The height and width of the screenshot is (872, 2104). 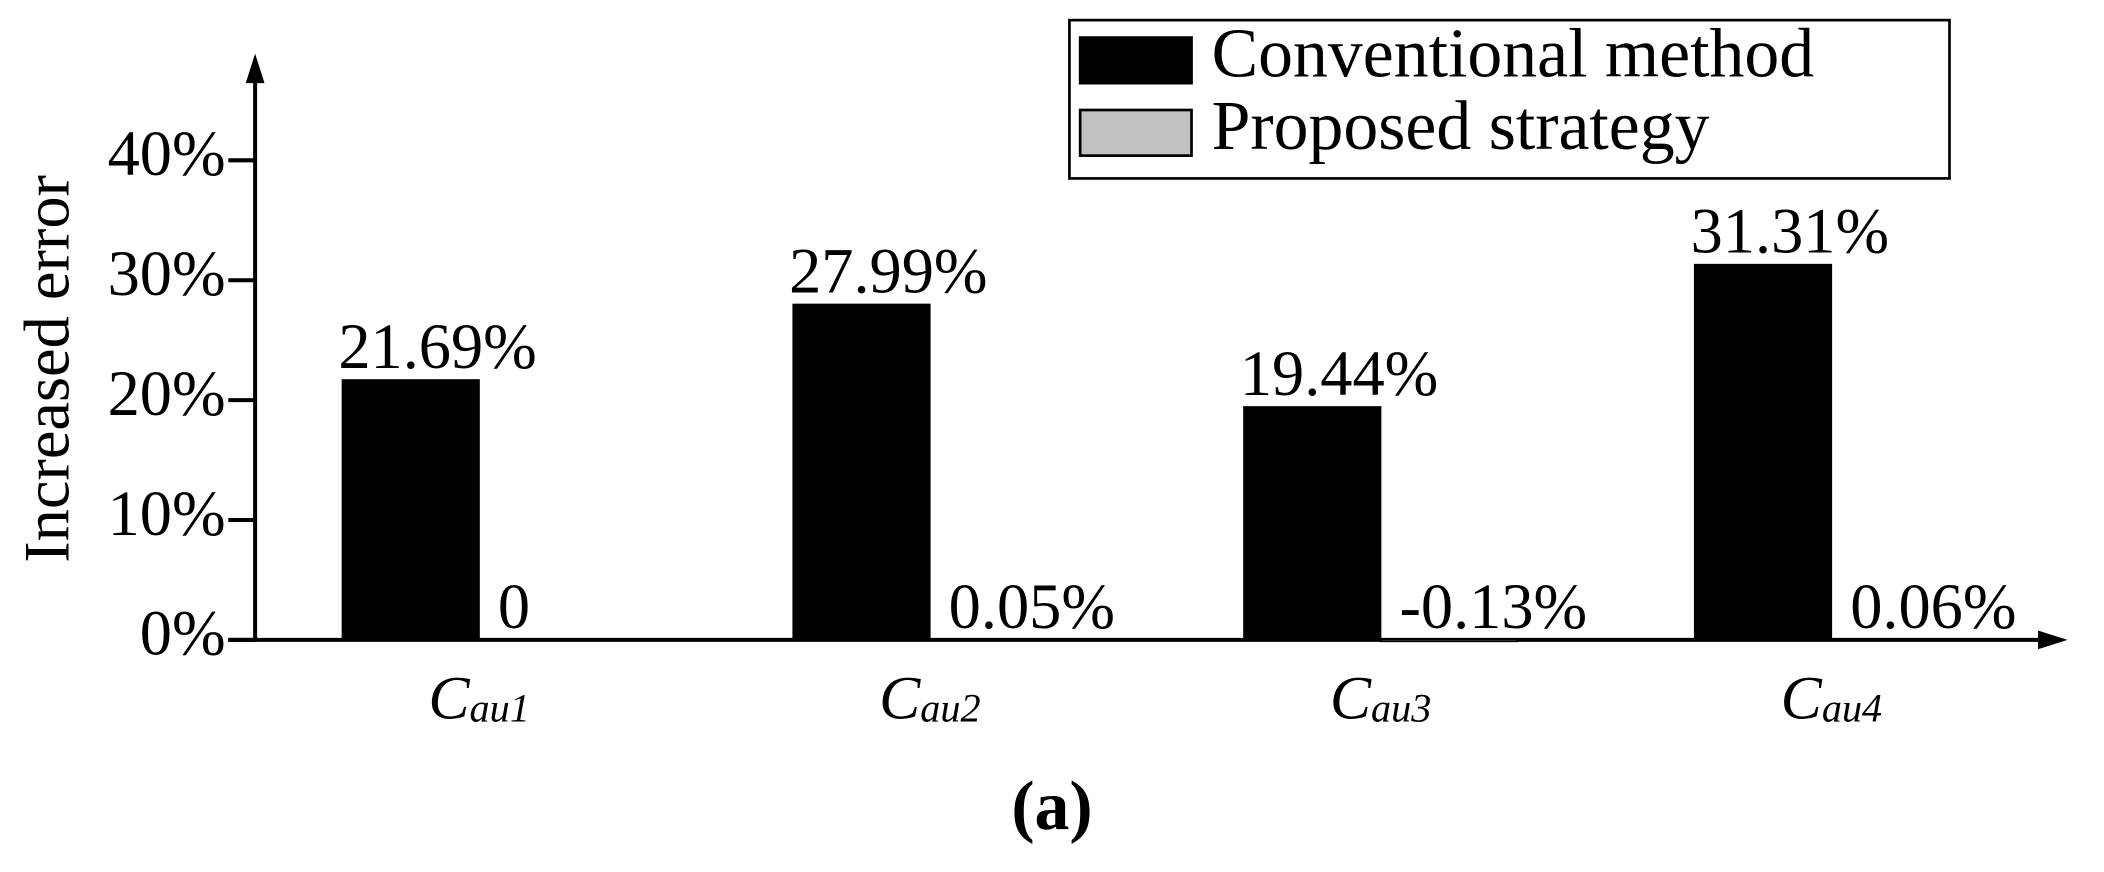 I want to click on value-label: 21.69%, so click(x=437, y=346).